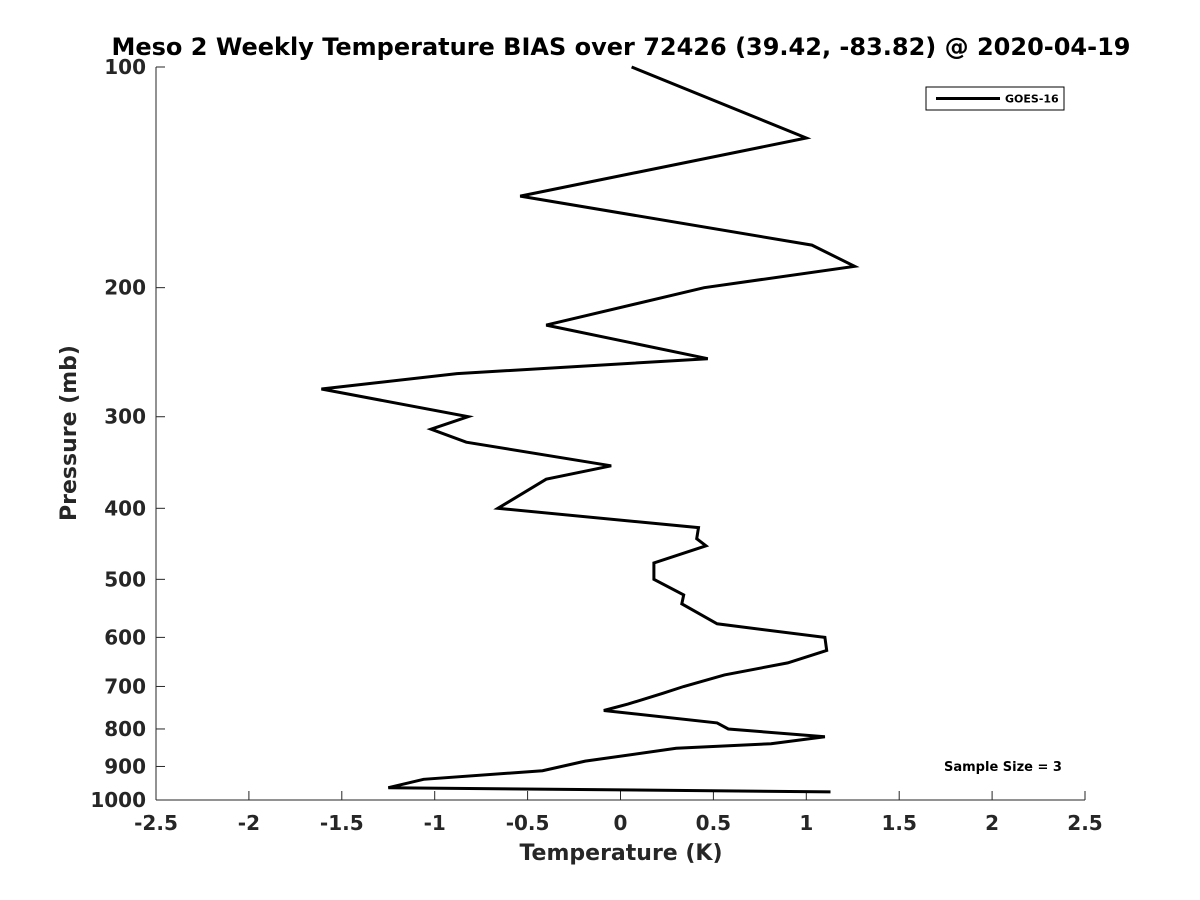 The image size is (1200, 900). What do you see at coordinates (125, 686) in the screenshot?
I see `y-tick-label: 700` at bounding box center [125, 686].